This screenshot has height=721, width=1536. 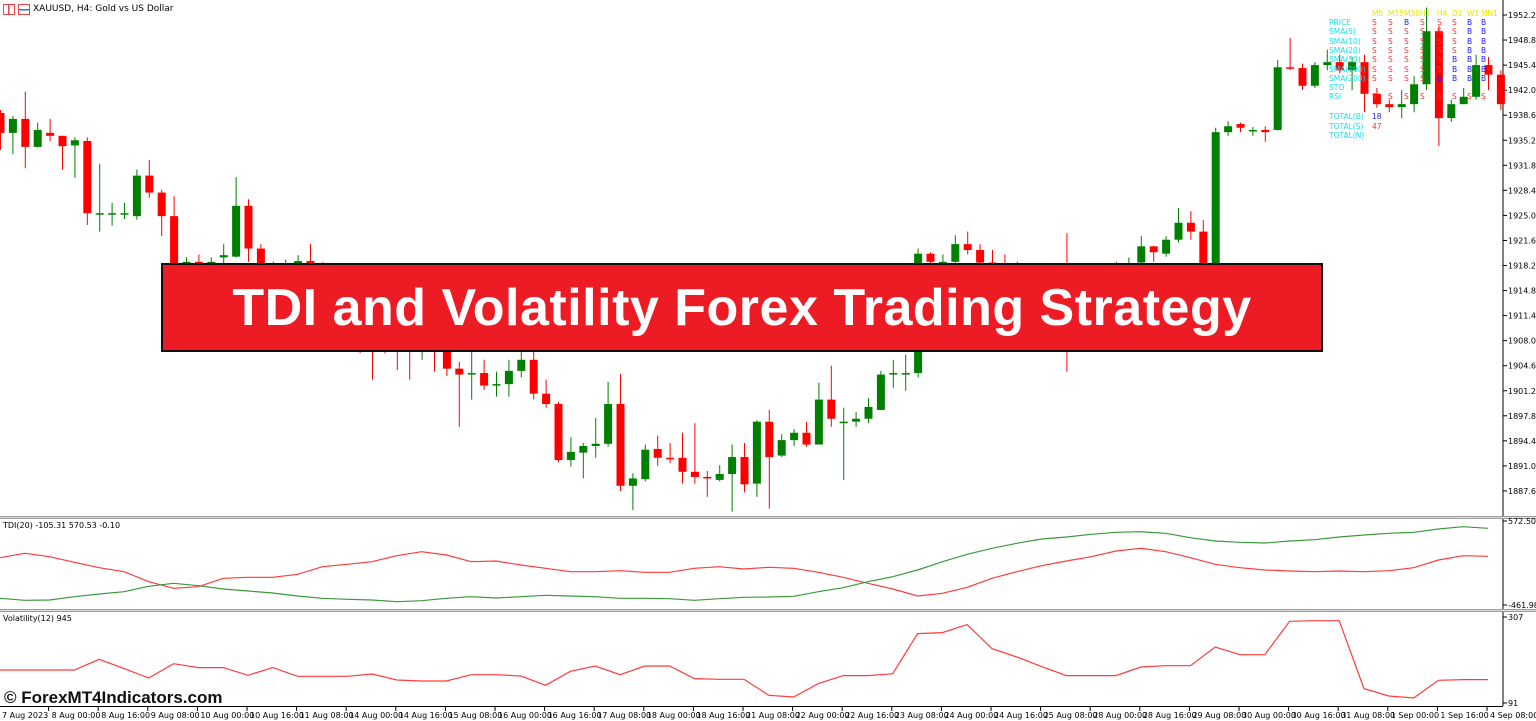 What do you see at coordinates (1522, 416) in the screenshot?
I see `price-tick-label: 1897.80` at bounding box center [1522, 416].